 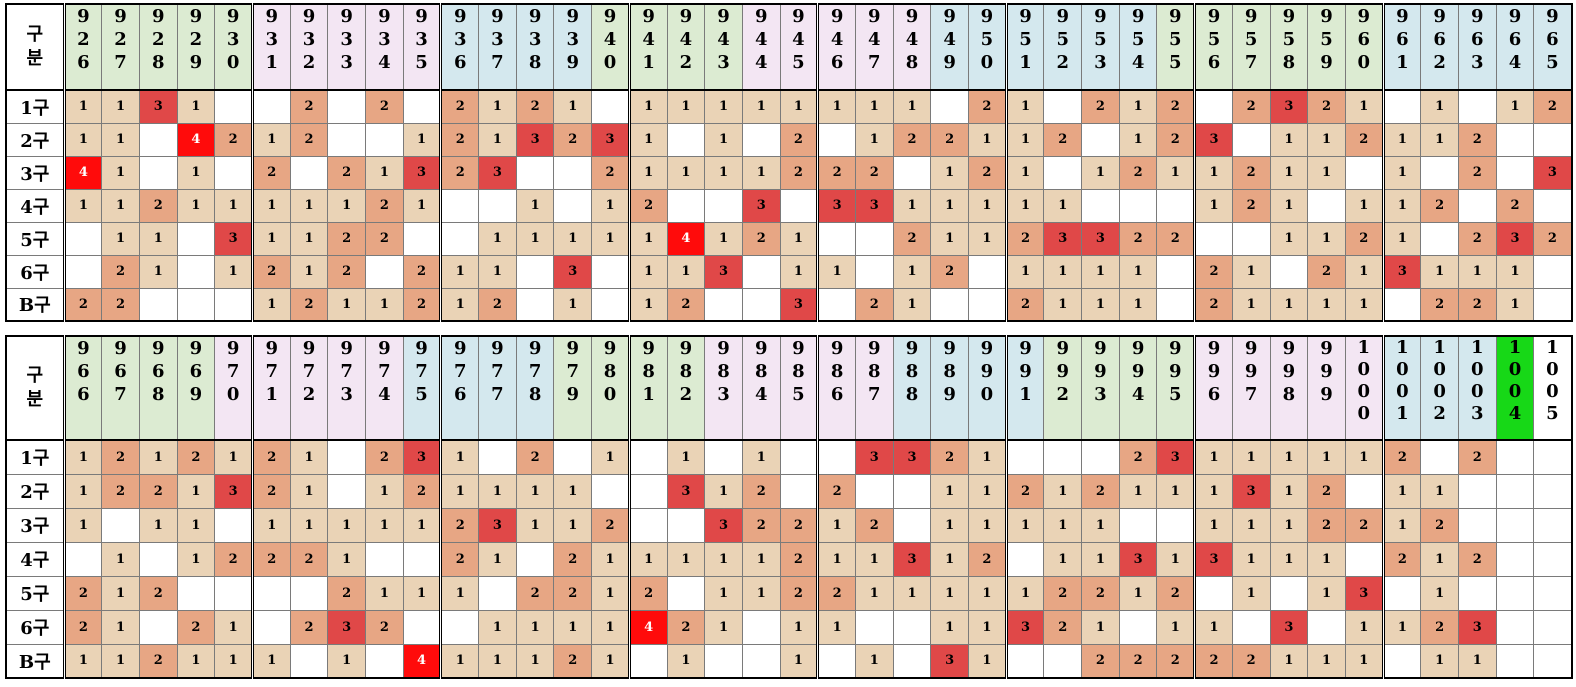 I want to click on count-cell: 4, so click(x=686, y=238).